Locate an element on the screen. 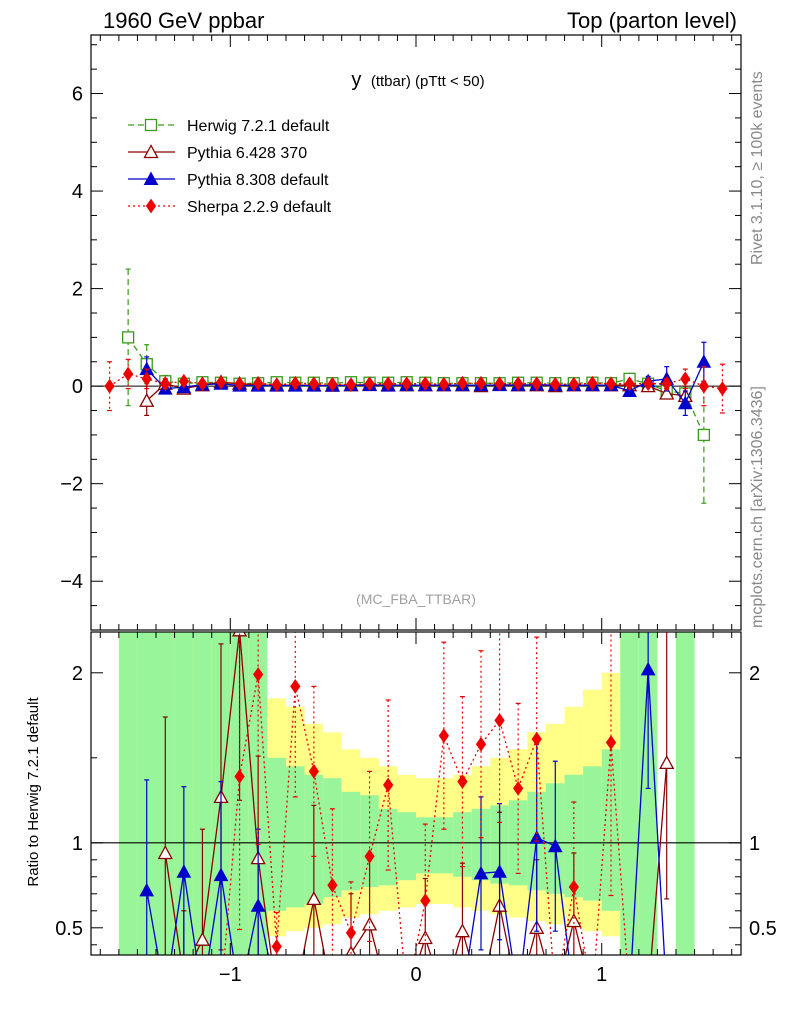 This screenshot has width=786, height=1024. main-ytick-label: 0 is located at coordinates (77, 387).